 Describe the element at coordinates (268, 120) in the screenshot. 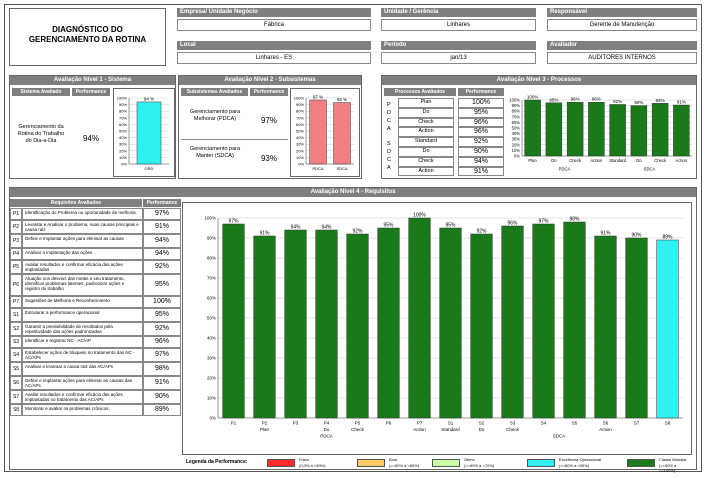

I see `nivel2-row1-perf: 97%` at that location.